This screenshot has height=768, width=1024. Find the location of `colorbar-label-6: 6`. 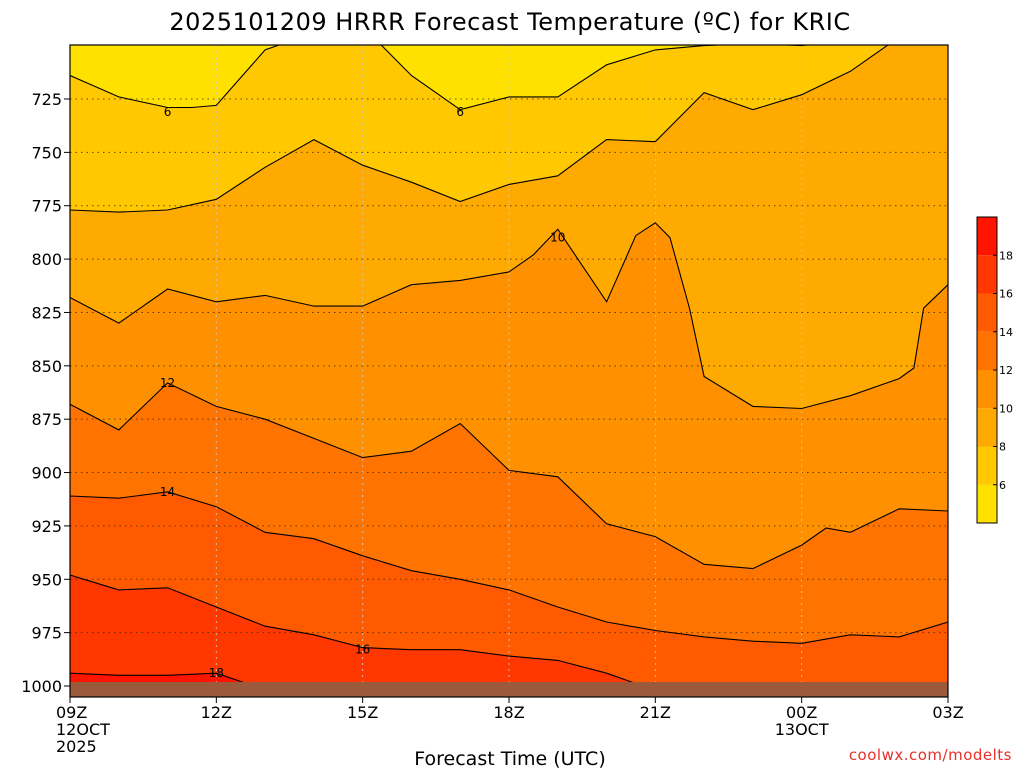

colorbar-label-6: 6 is located at coordinates (1002, 485).